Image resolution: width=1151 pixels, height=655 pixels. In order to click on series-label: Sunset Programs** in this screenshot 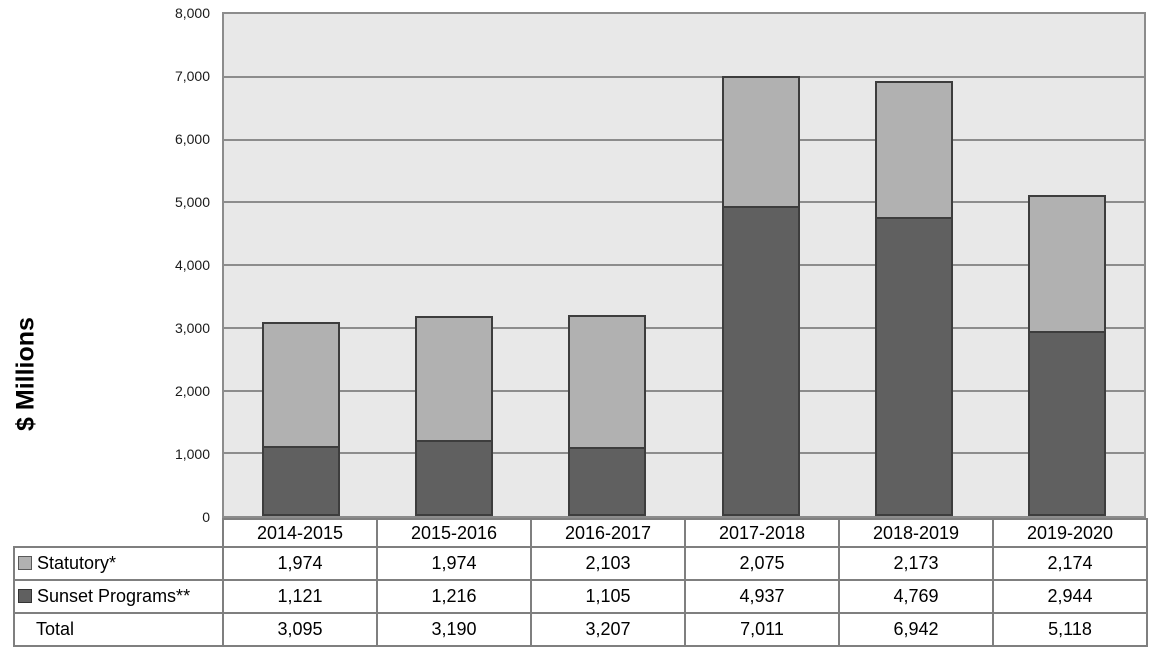, I will do `click(114, 596)`.